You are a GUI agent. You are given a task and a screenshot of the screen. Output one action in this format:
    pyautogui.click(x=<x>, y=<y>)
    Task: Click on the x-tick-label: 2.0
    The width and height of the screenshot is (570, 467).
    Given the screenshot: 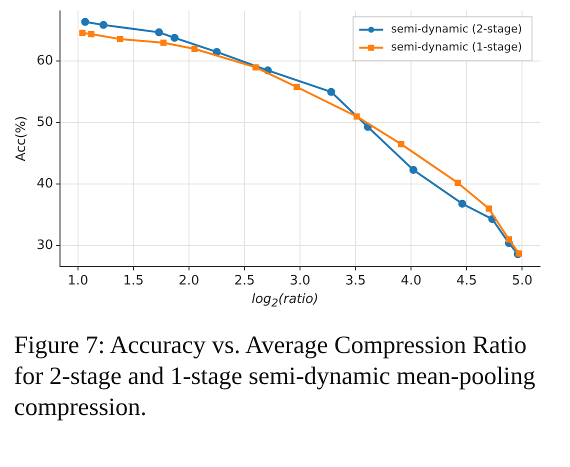 What is the action you would take?
    pyautogui.click(x=189, y=281)
    